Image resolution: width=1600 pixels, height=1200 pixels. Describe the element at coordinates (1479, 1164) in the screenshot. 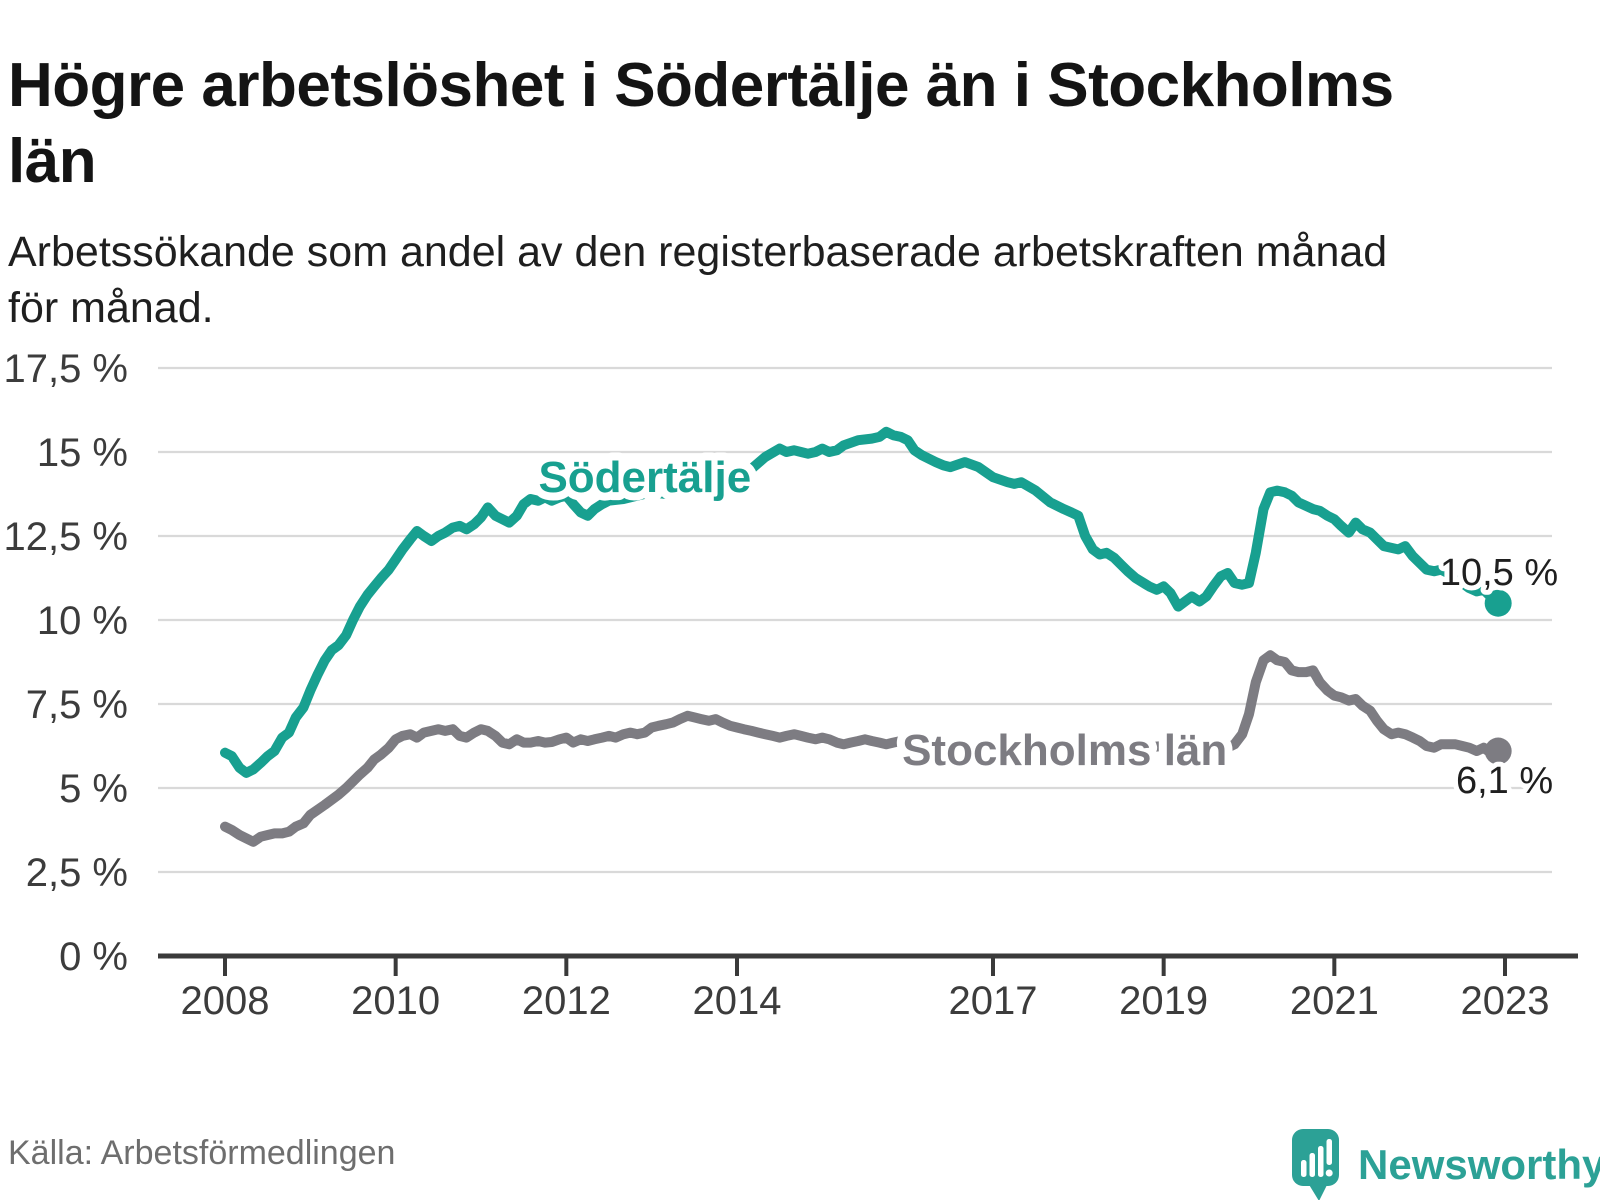

I see `brand-wordmark: Newsworthy` at that location.